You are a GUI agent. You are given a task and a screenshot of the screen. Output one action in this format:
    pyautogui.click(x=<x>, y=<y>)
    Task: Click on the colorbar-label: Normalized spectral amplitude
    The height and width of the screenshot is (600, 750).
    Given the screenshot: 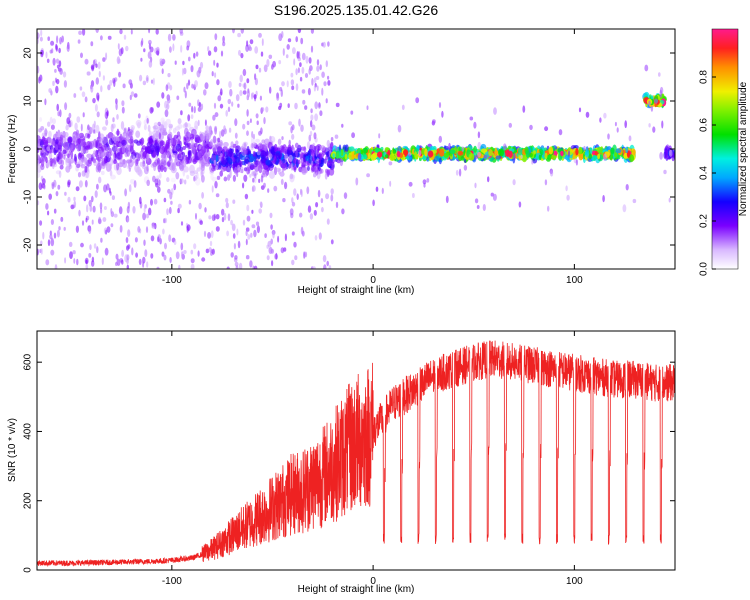 What is the action you would take?
    pyautogui.click(x=743, y=148)
    